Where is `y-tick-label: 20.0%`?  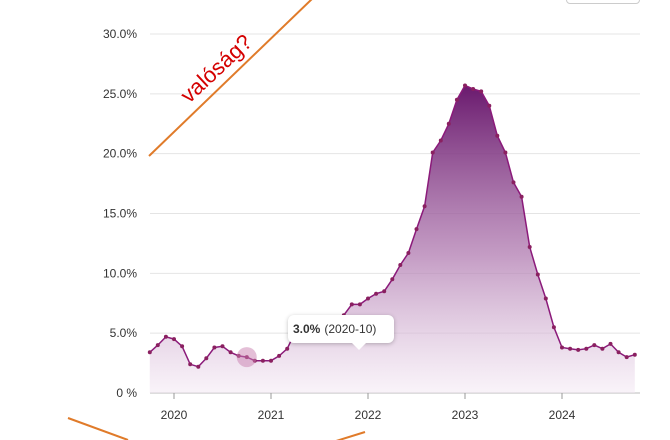
y-tick-label: 20.0% is located at coordinates (120, 154).